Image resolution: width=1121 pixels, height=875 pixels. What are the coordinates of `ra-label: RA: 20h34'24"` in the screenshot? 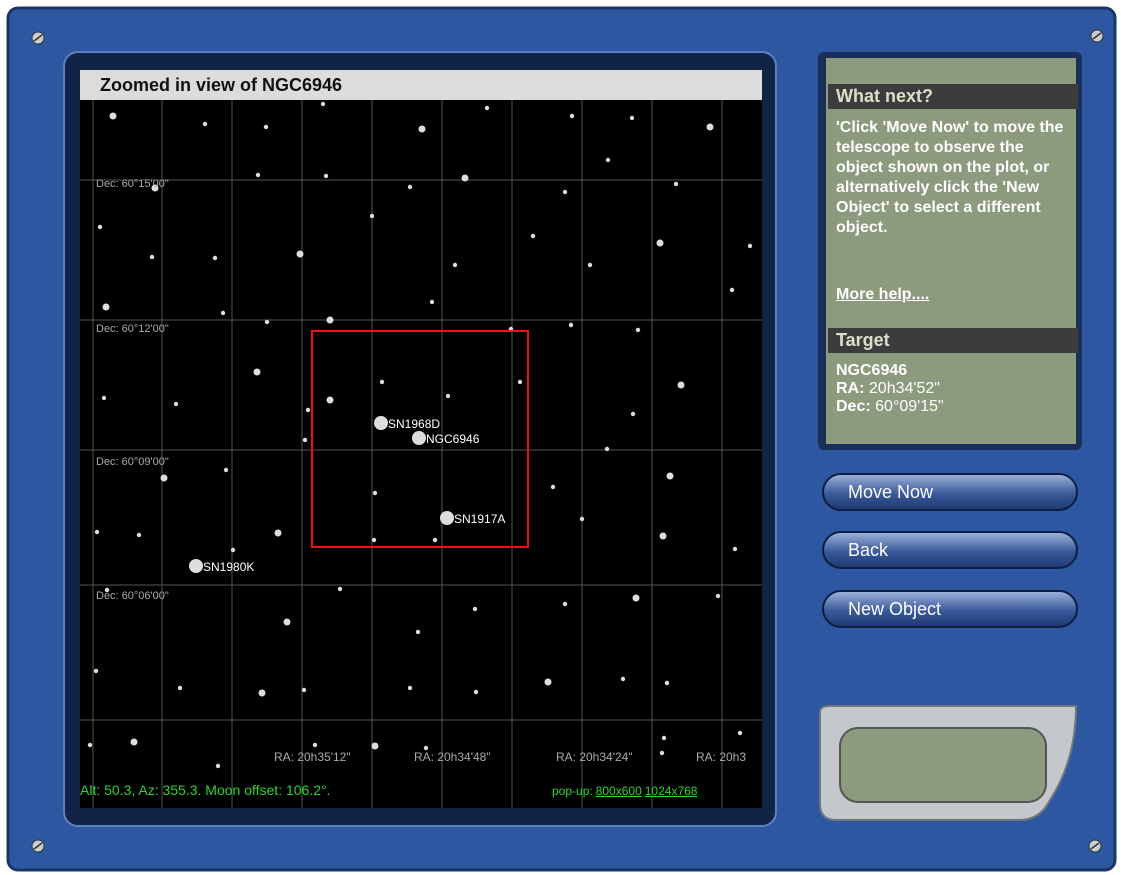 It's located at (594, 757).